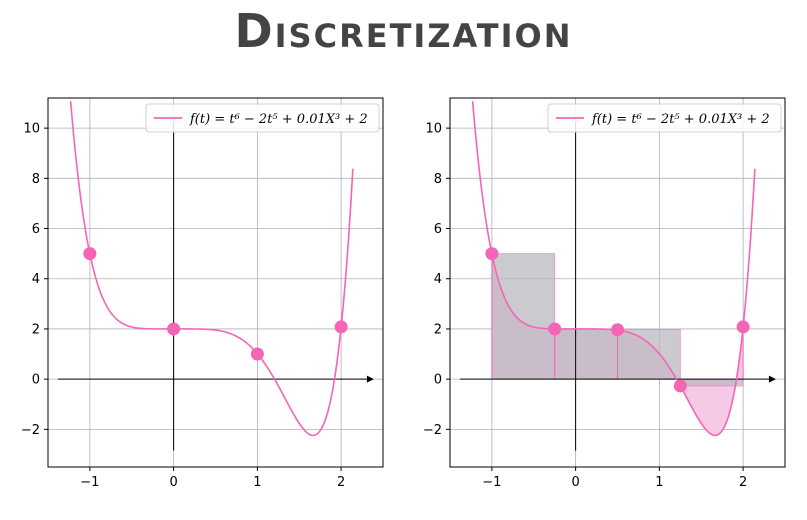 The height and width of the screenshot is (520, 807). What do you see at coordinates (403, 31) in the screenshot?
I see `chart-title: Discretization` at bounding box center [403, 31].